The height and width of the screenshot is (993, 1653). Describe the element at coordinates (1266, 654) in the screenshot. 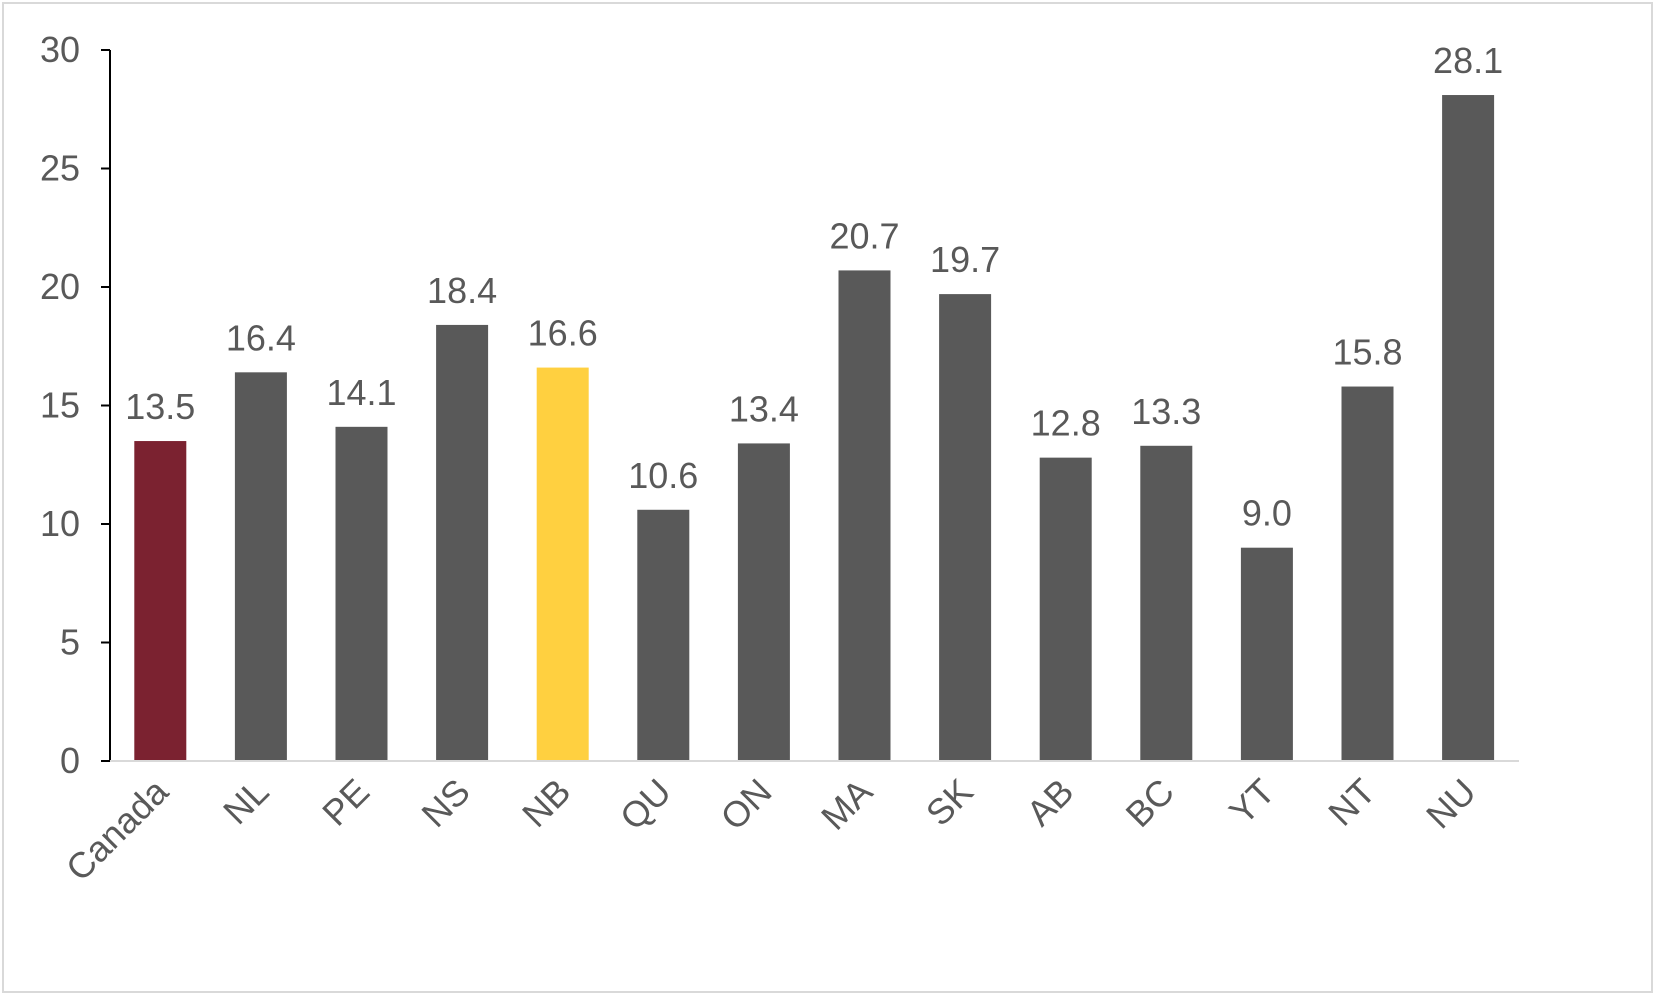

I see `bar-yt` at that location.